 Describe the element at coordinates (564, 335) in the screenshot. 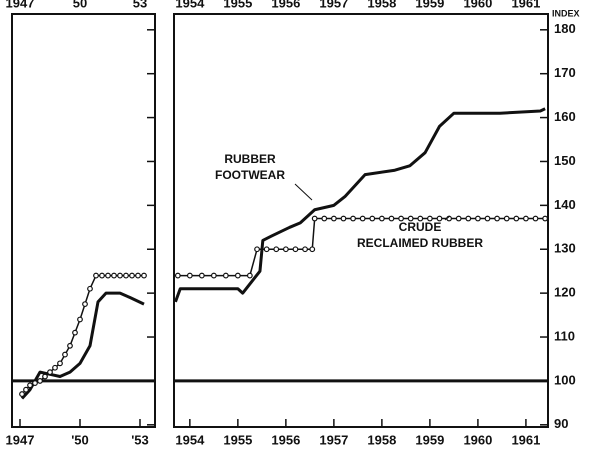

I see `y-tick-label: 110` at that location.